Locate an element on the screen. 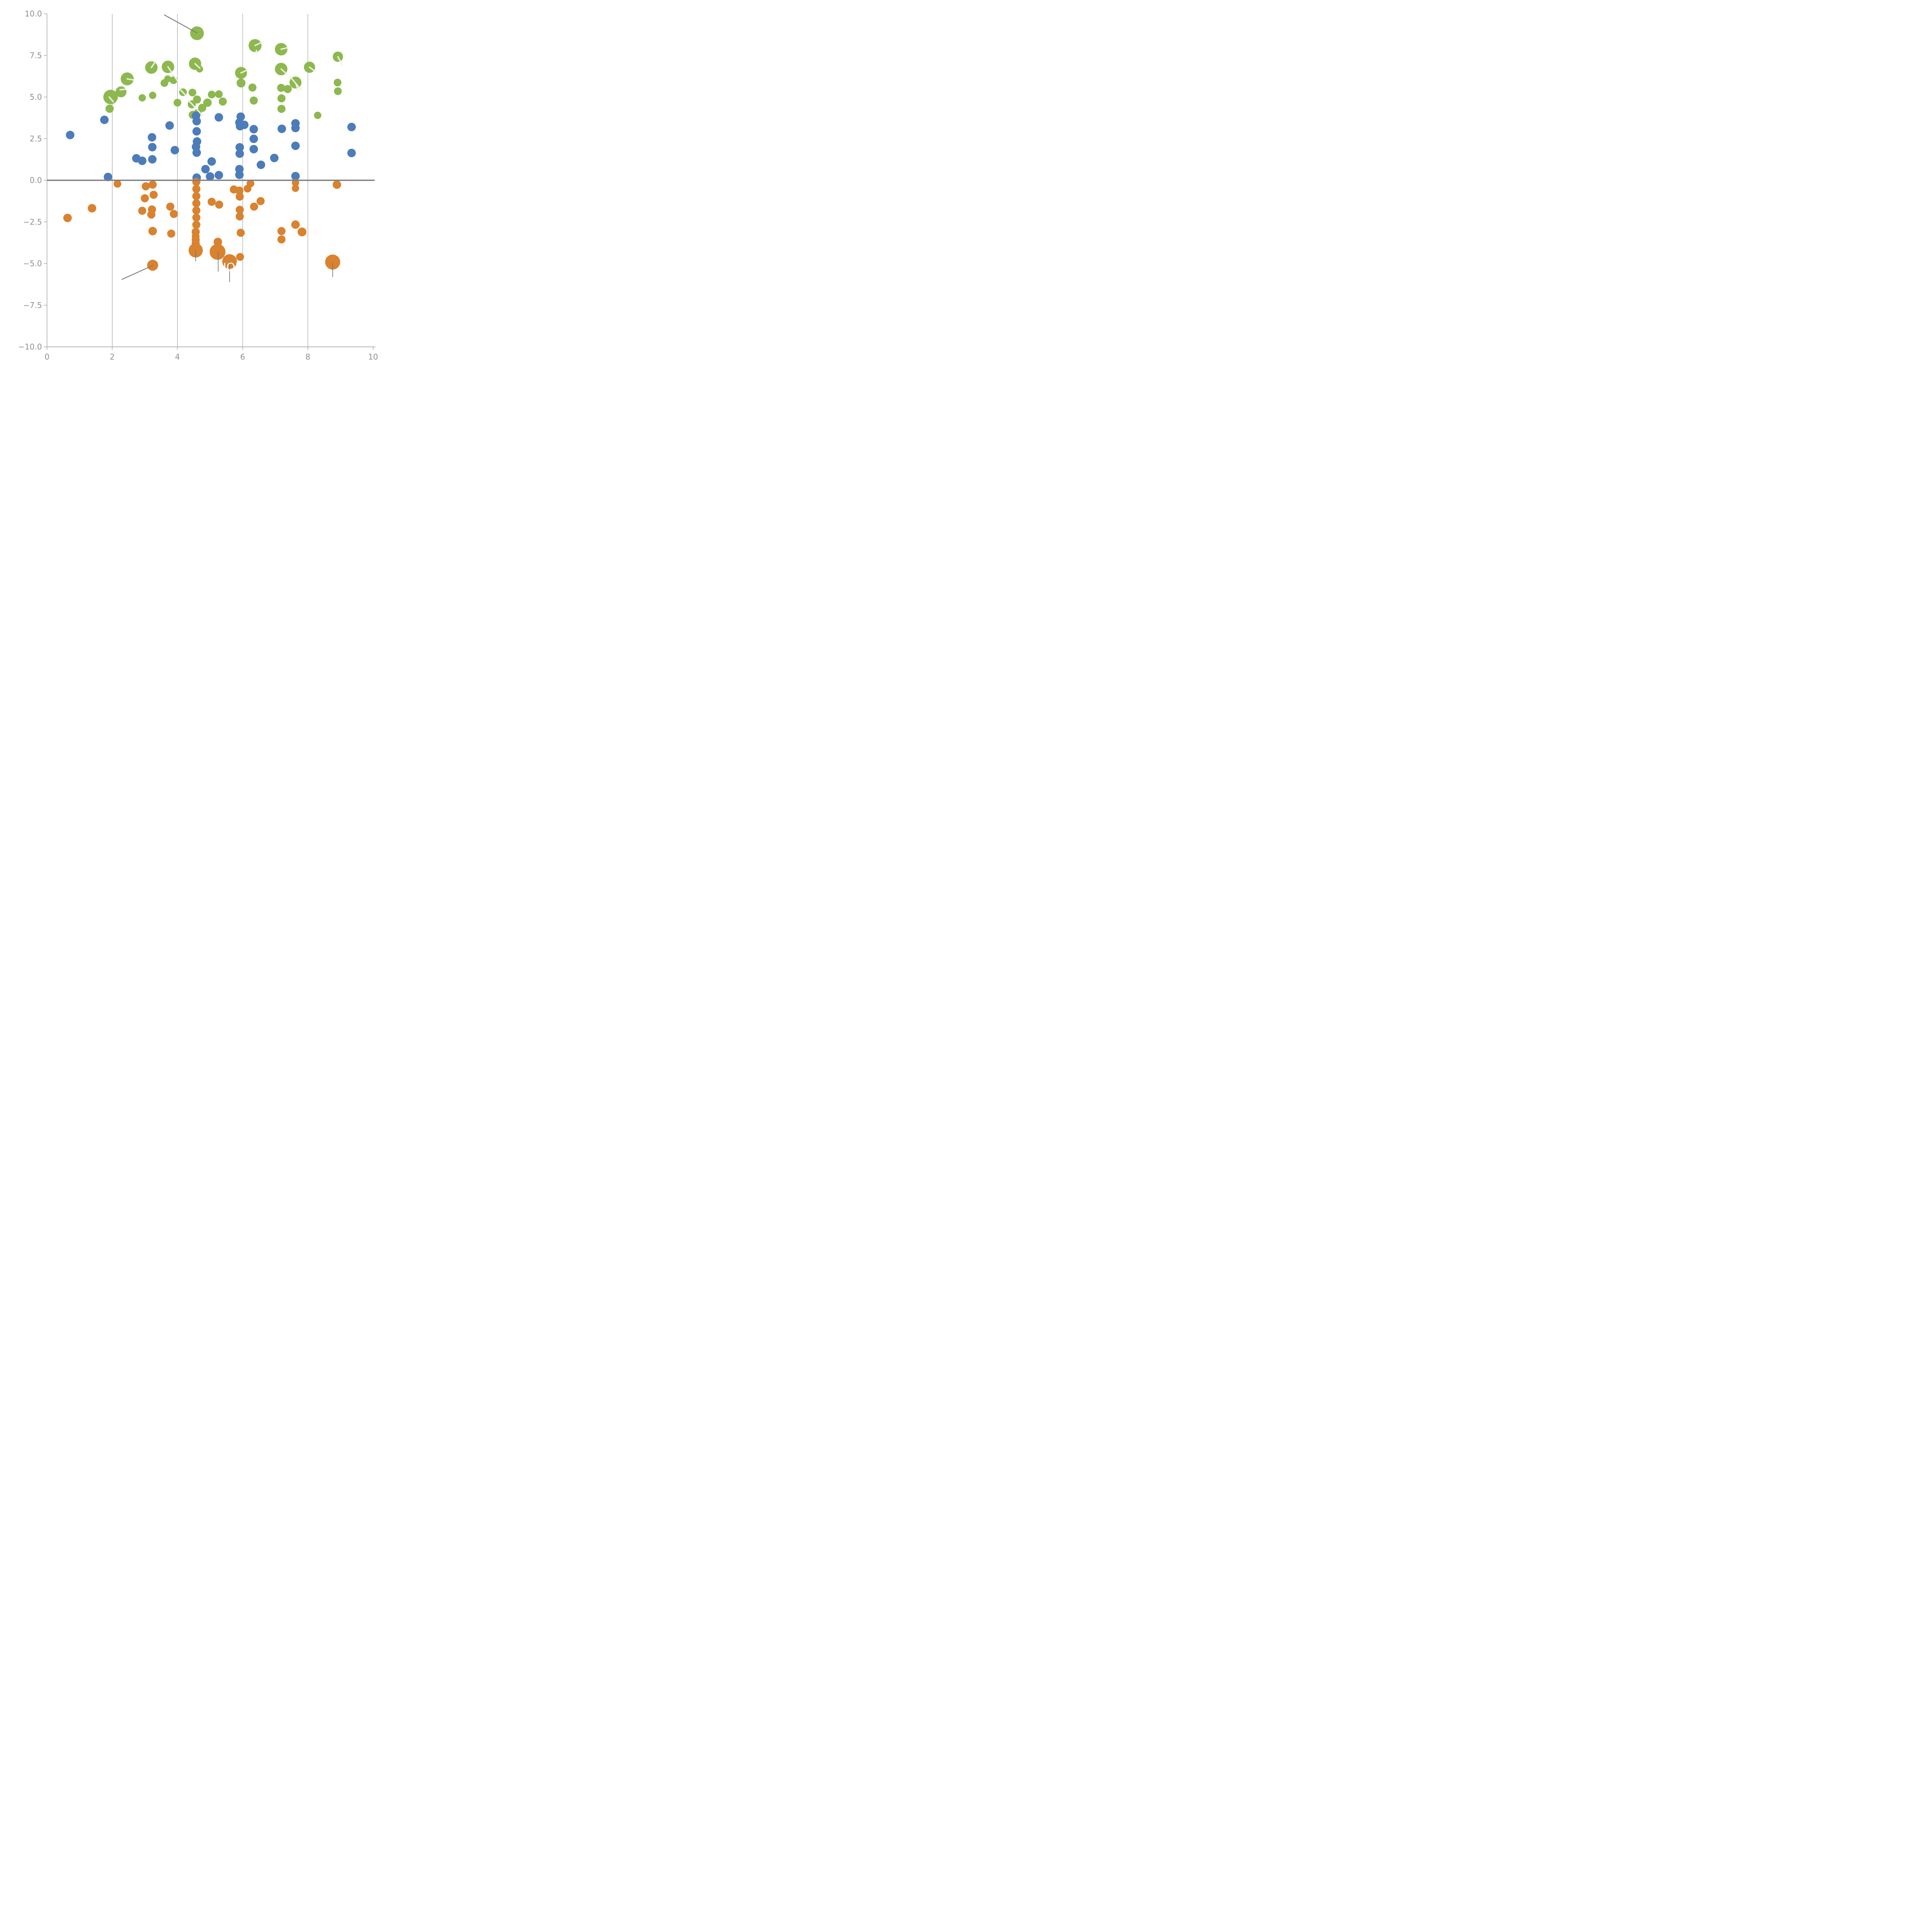  x-tick-label-8: 8 is located at coordinates (307, 357).